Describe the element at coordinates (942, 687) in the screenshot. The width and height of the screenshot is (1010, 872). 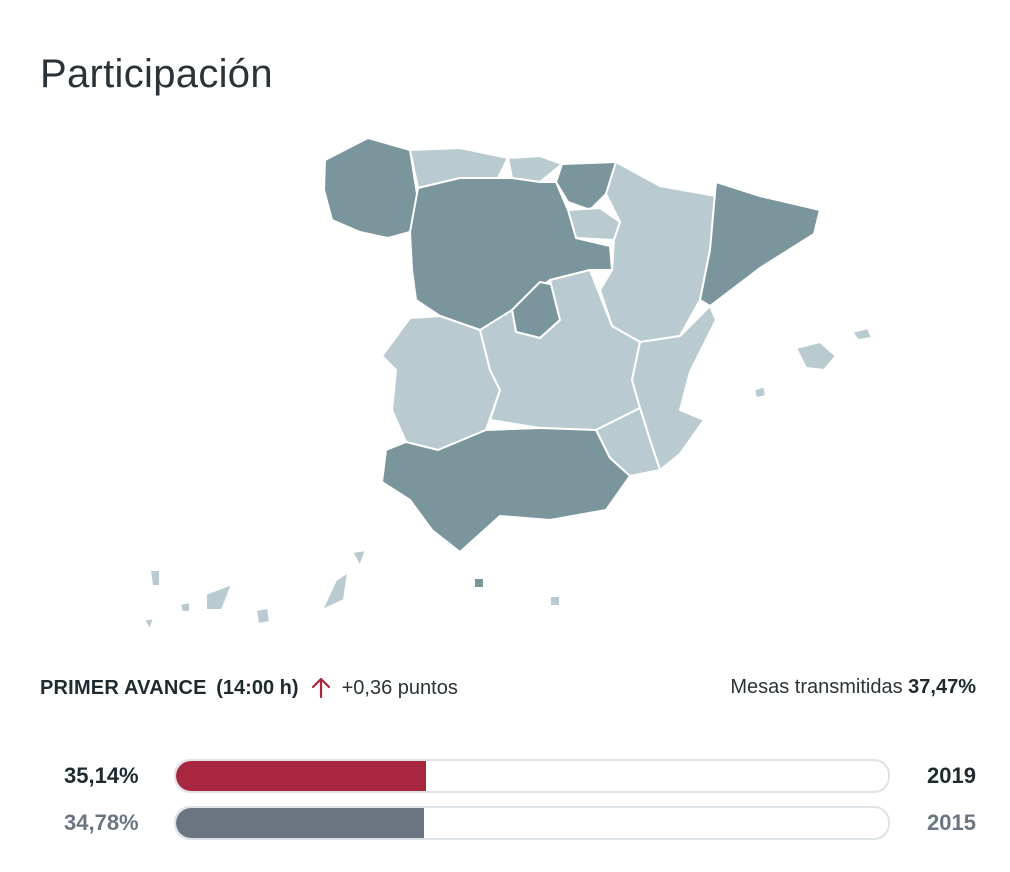
I see `mesas-value: 37,47%` at that location.